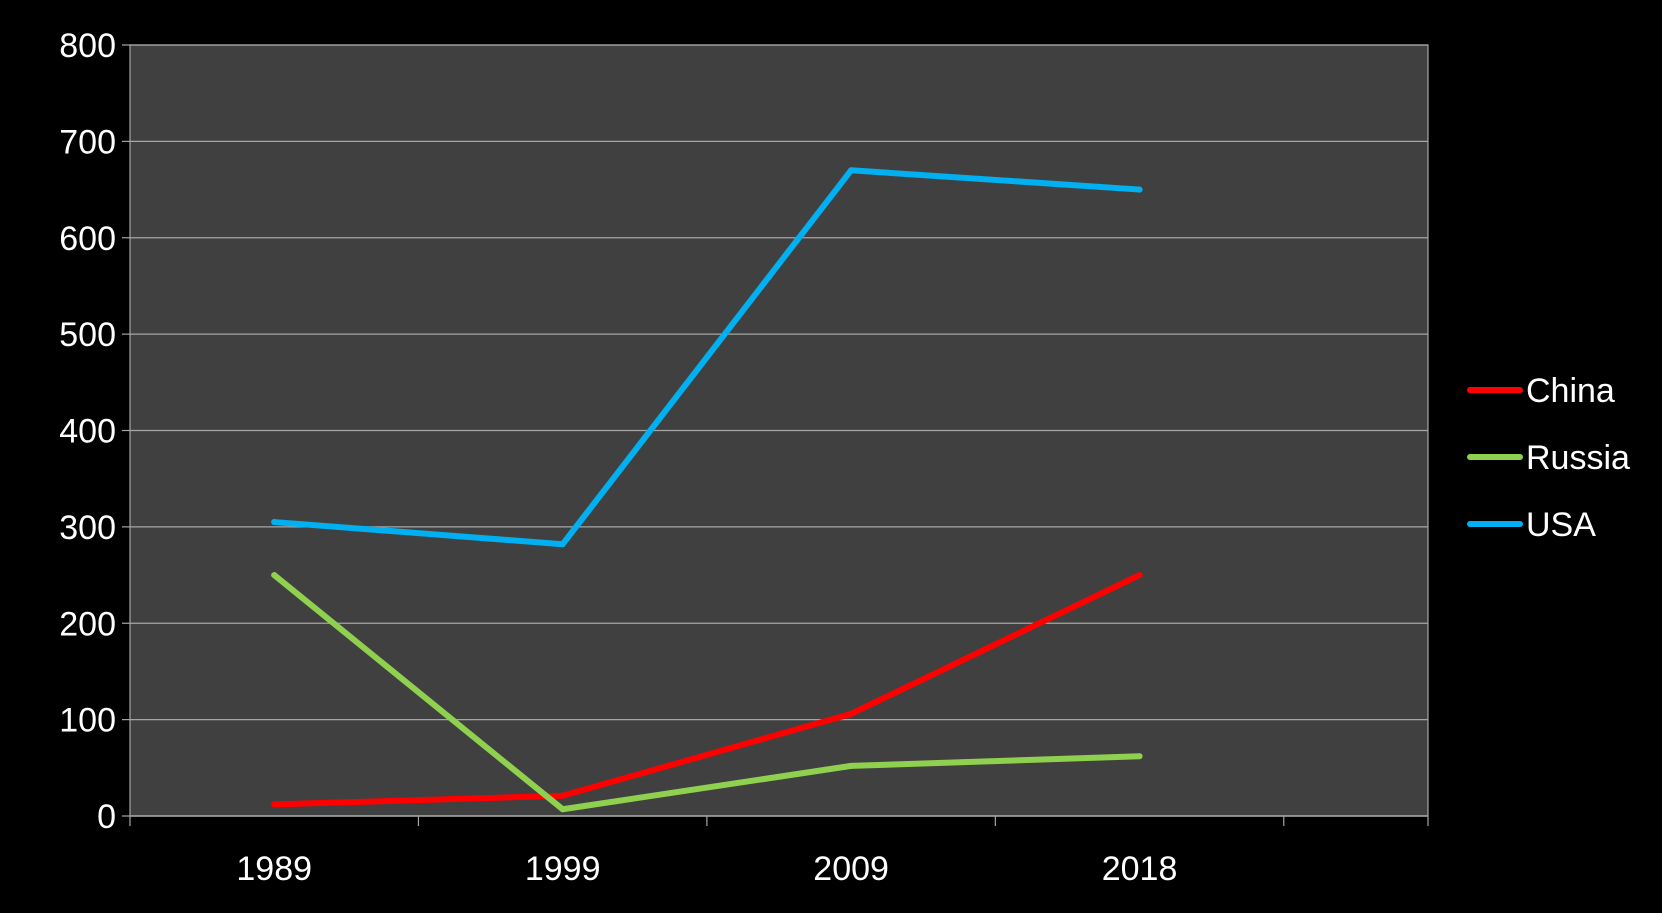 The height and width of the screenshot is (913, 1662). Describe the element at coordinates (87, 528) in the screenshot. I see `y-tick-label: 300` at that location.